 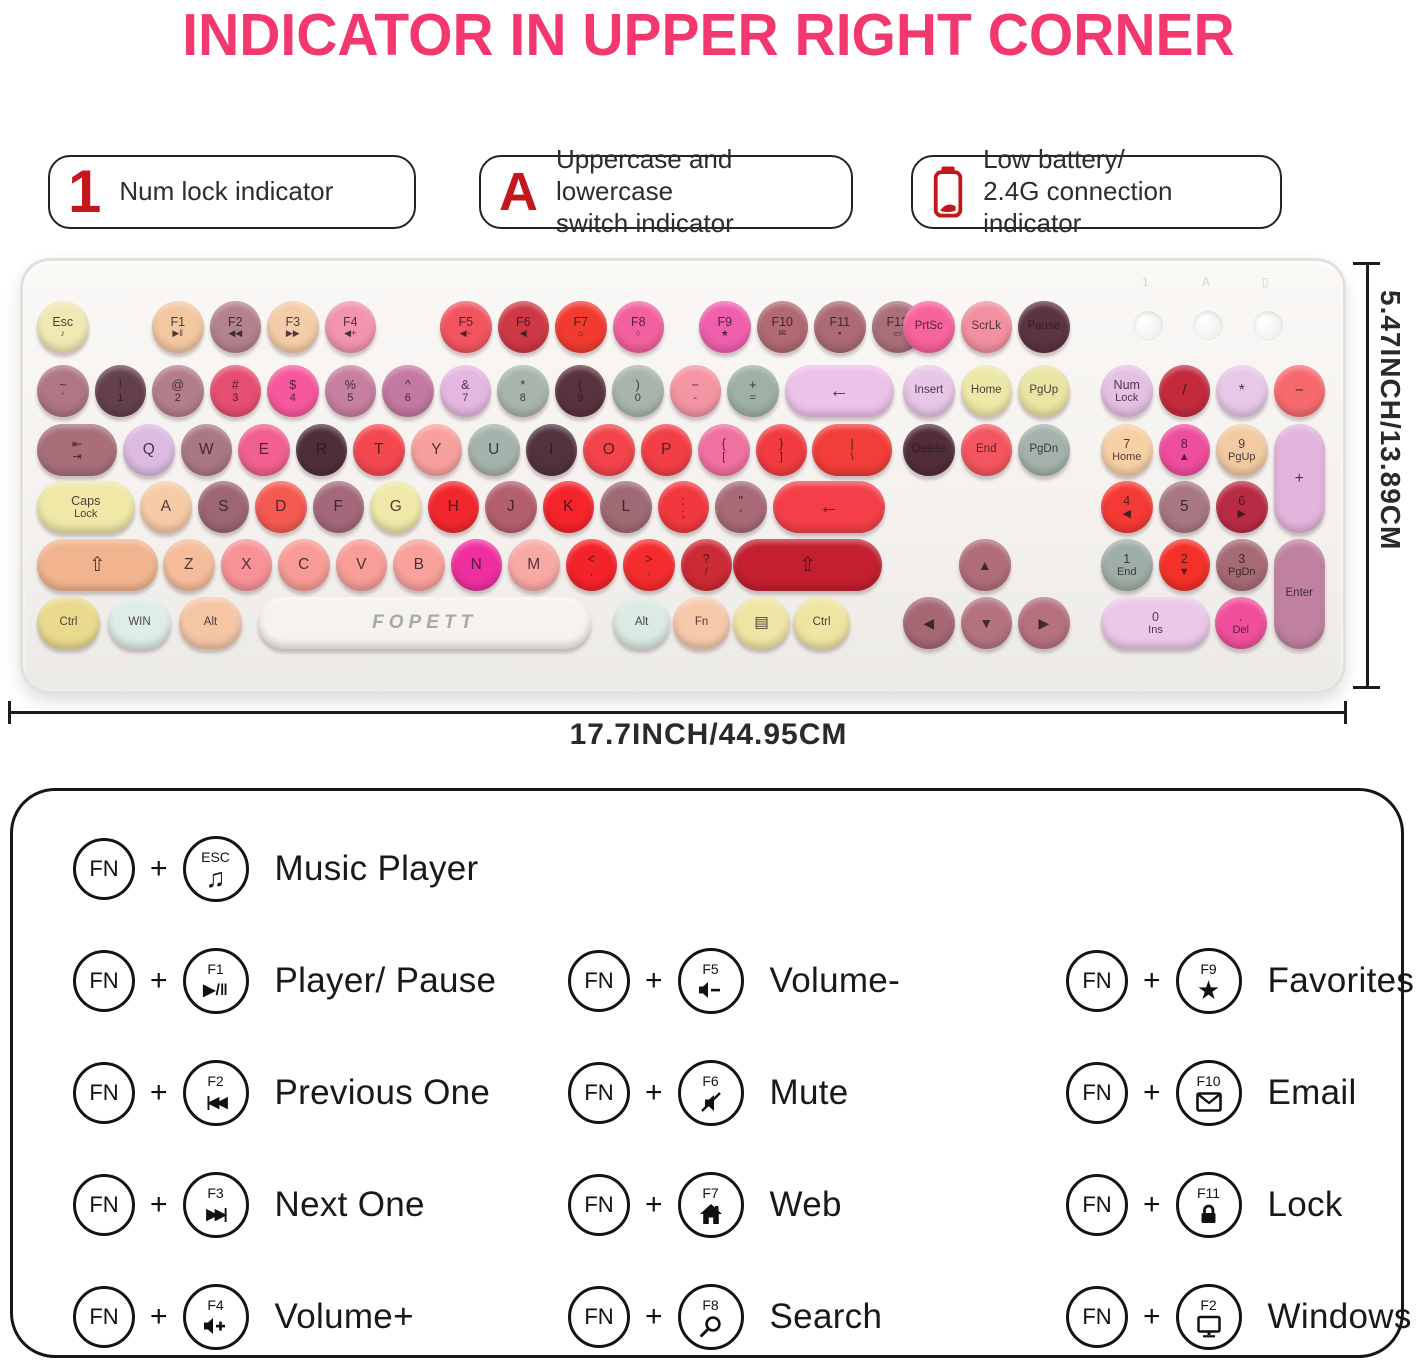 What do you see at coordinates (1345, 712) in the screenshot?
I see `width-dimension-cap-right` at bounding box center [1345, 712].